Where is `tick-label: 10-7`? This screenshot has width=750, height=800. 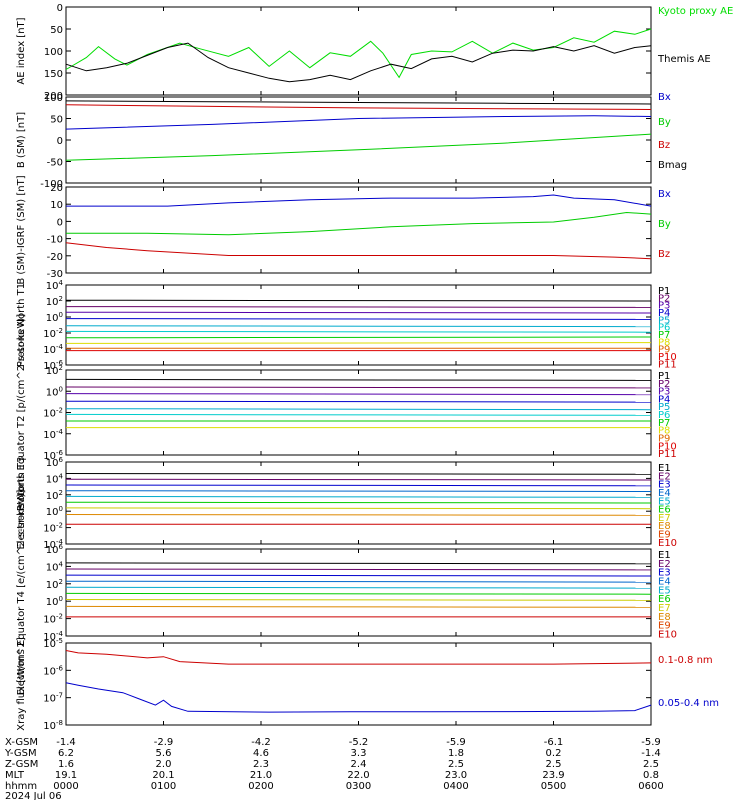
tick-label: 10-7 is located at coordinates (53, 698).